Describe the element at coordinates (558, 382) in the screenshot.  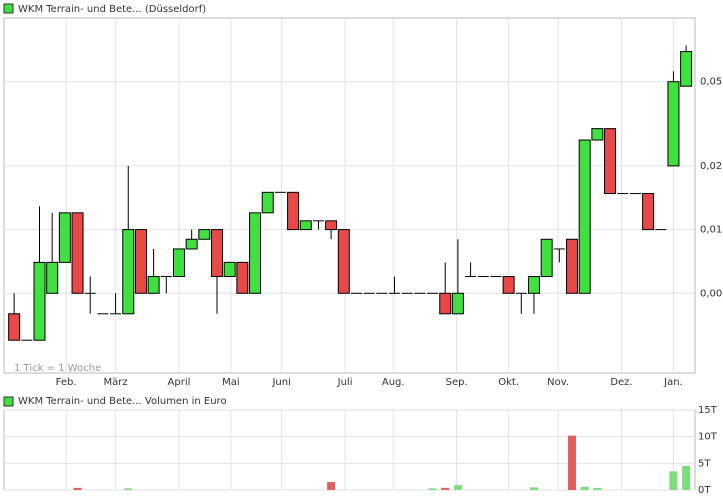
I see `x-tick-label: Nov.` at that location.